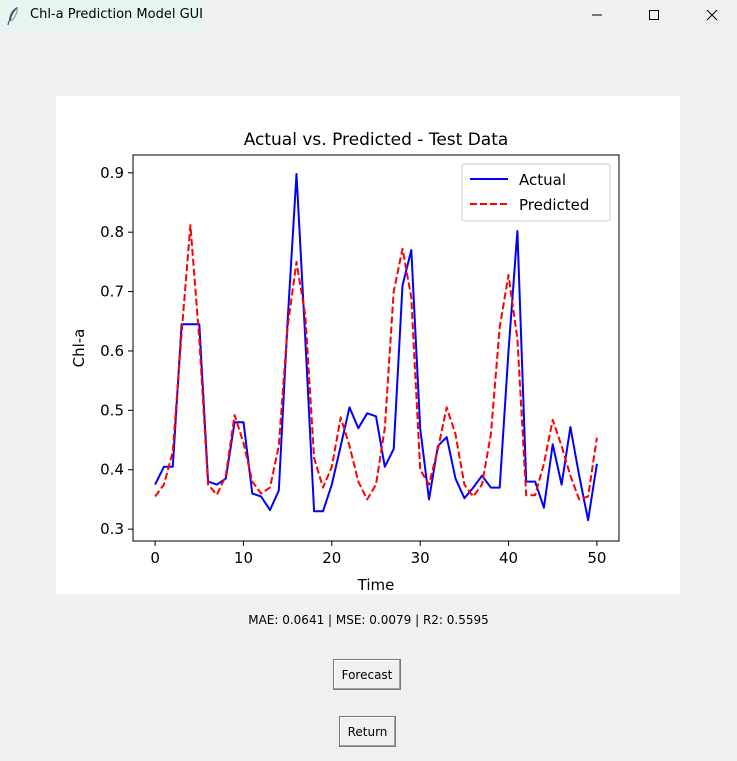  What do you see at coordinates (117, 14) in the screenshot?
I see `window-title: Chl-a Prediction Model GUI` at bounding box center [117, 14].